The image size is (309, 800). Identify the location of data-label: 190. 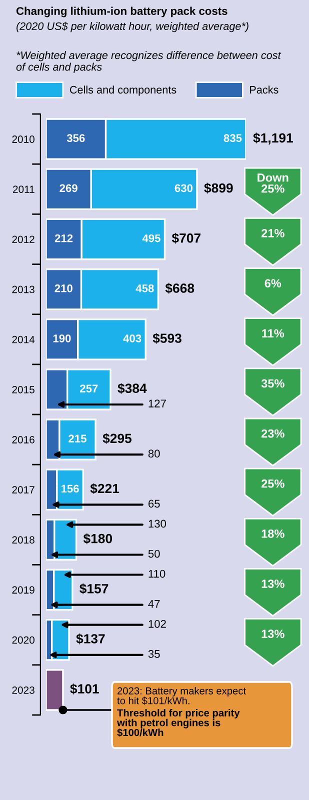
(62, 338).